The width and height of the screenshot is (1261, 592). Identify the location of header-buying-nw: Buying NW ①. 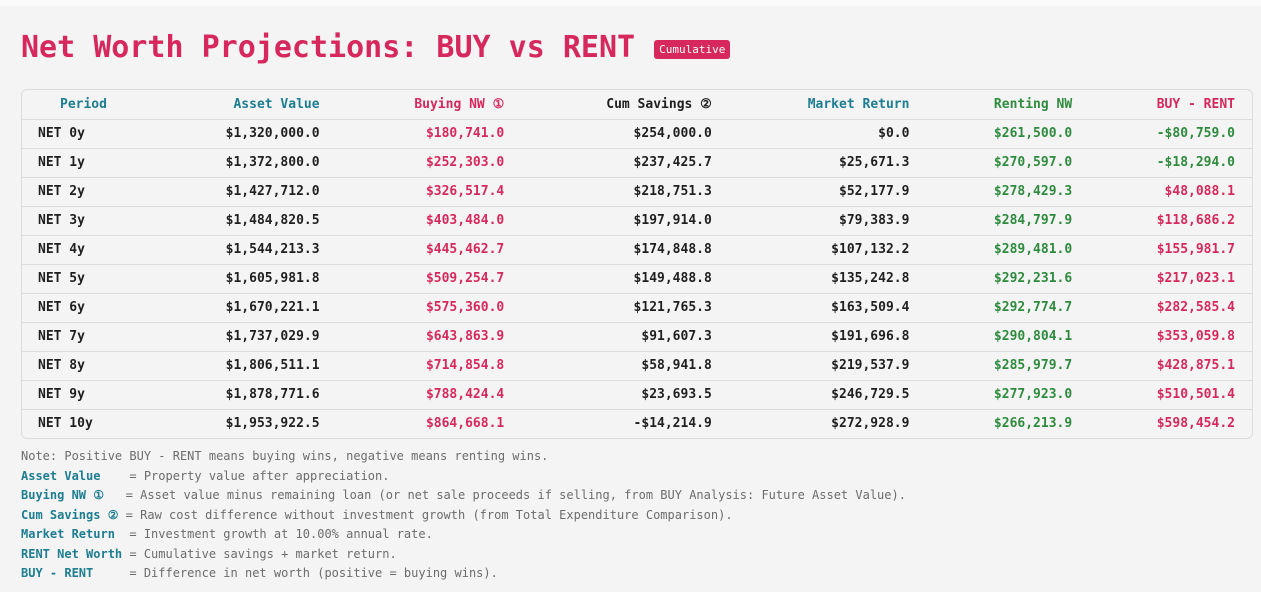
(429, 105).